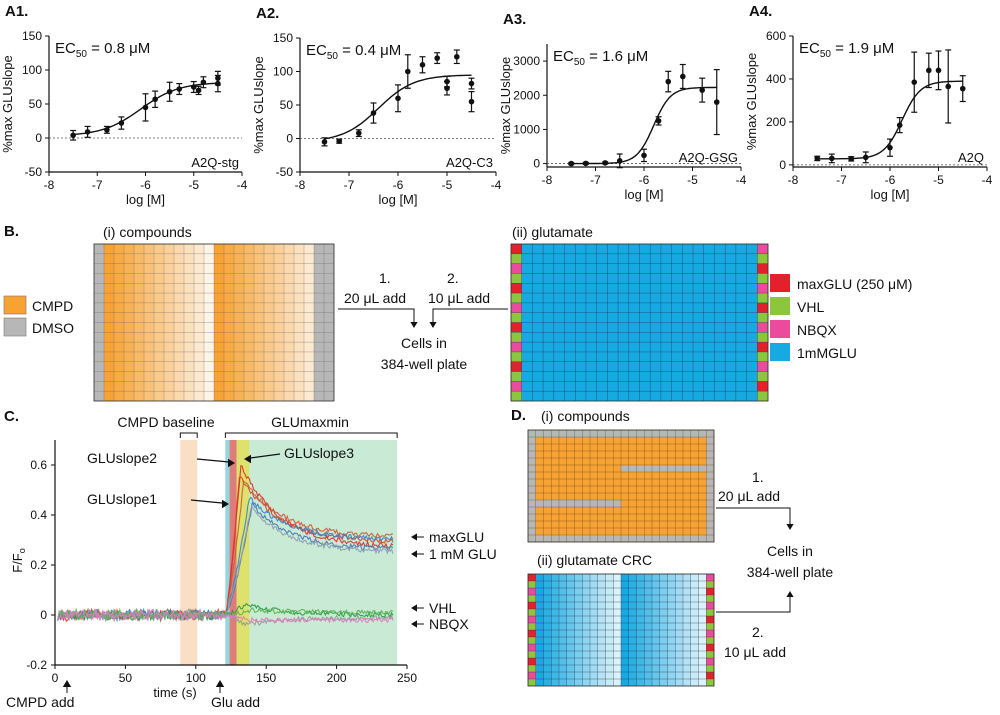 The height and width of the screenshot is (715, 1000). I want to click on x-tick-label: -6, so click(890, 180).